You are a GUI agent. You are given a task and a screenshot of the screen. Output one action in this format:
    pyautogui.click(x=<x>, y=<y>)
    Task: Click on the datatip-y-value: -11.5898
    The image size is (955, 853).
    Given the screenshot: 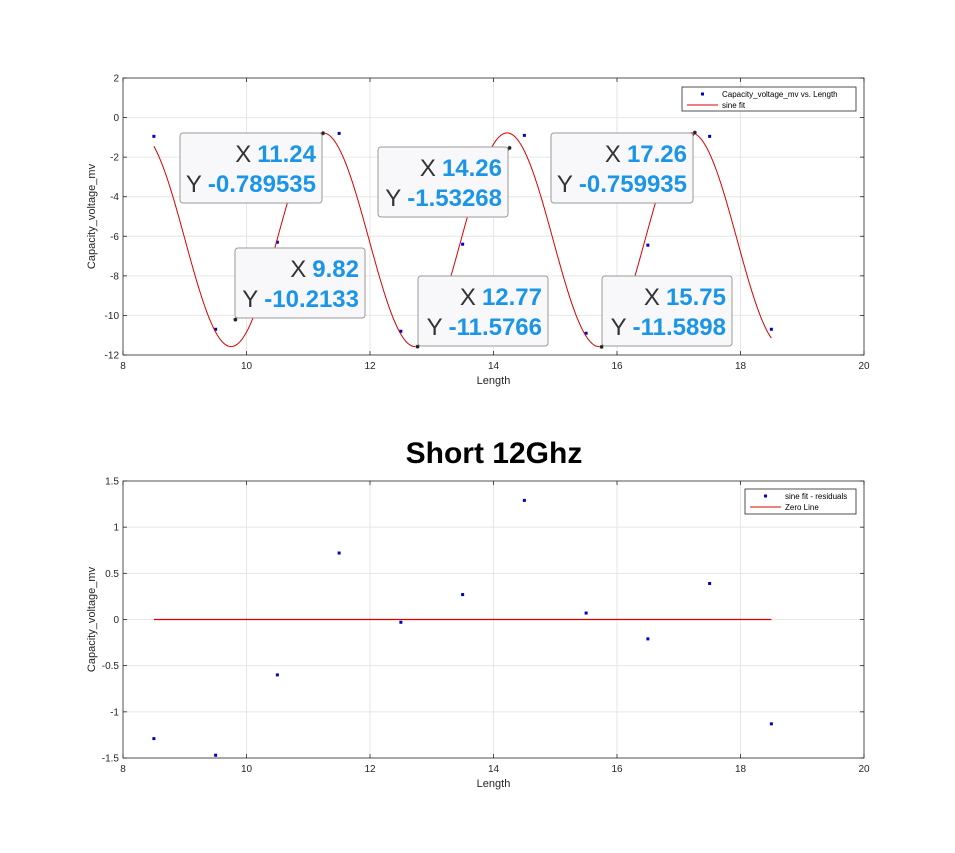 What is the action you would take?
    pyautogui.click(x=679, y=327)
    